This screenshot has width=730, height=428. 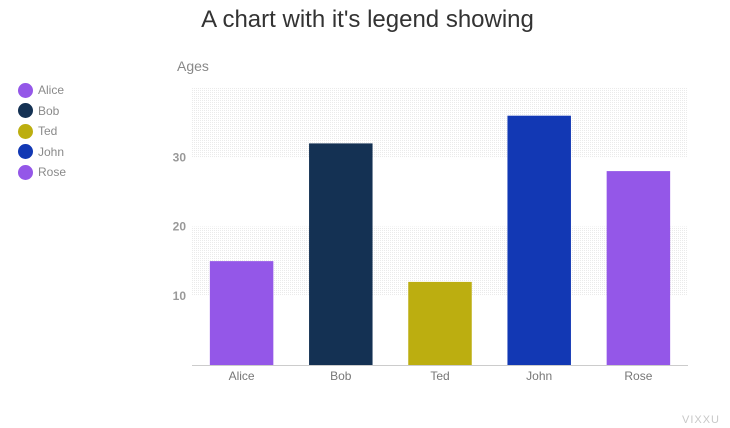 I want to click on x-tick-label: Bob, so click(x=341, y=376).